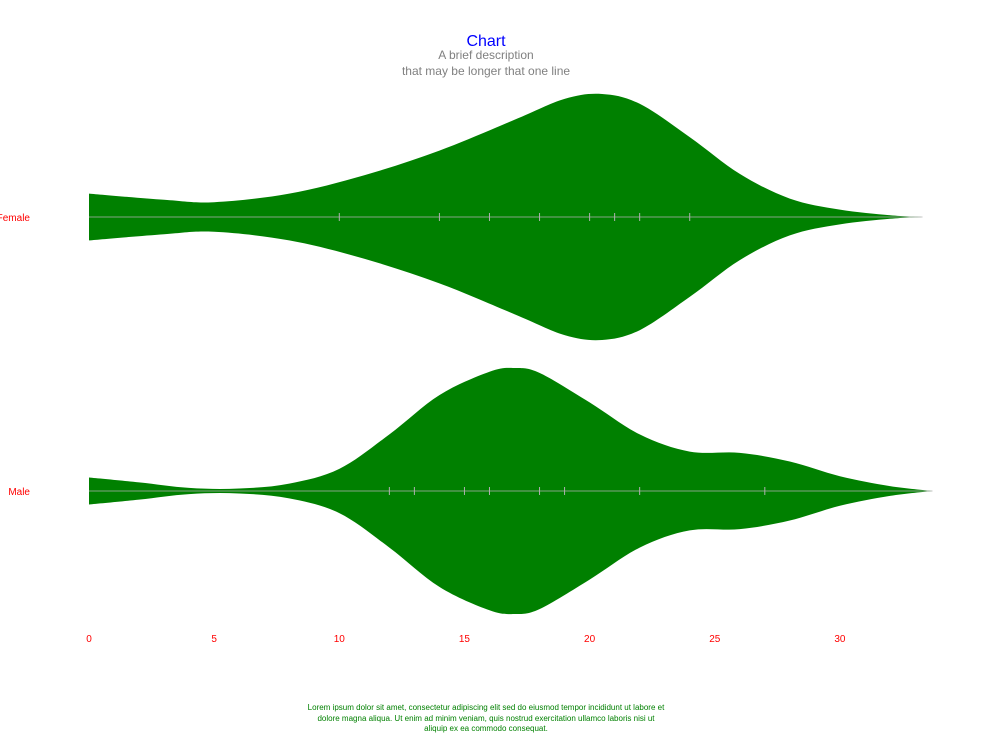 The image size is (992, 744). I want to click on category-label-female: Female, so click(15, 218).